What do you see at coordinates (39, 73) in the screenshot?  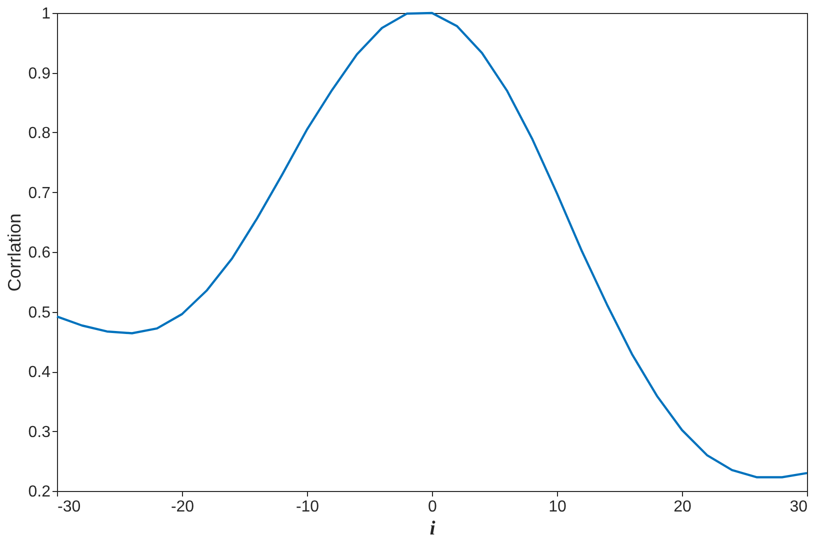 I see `y-tick-label: 0.9` at bounding box center [39, 73].